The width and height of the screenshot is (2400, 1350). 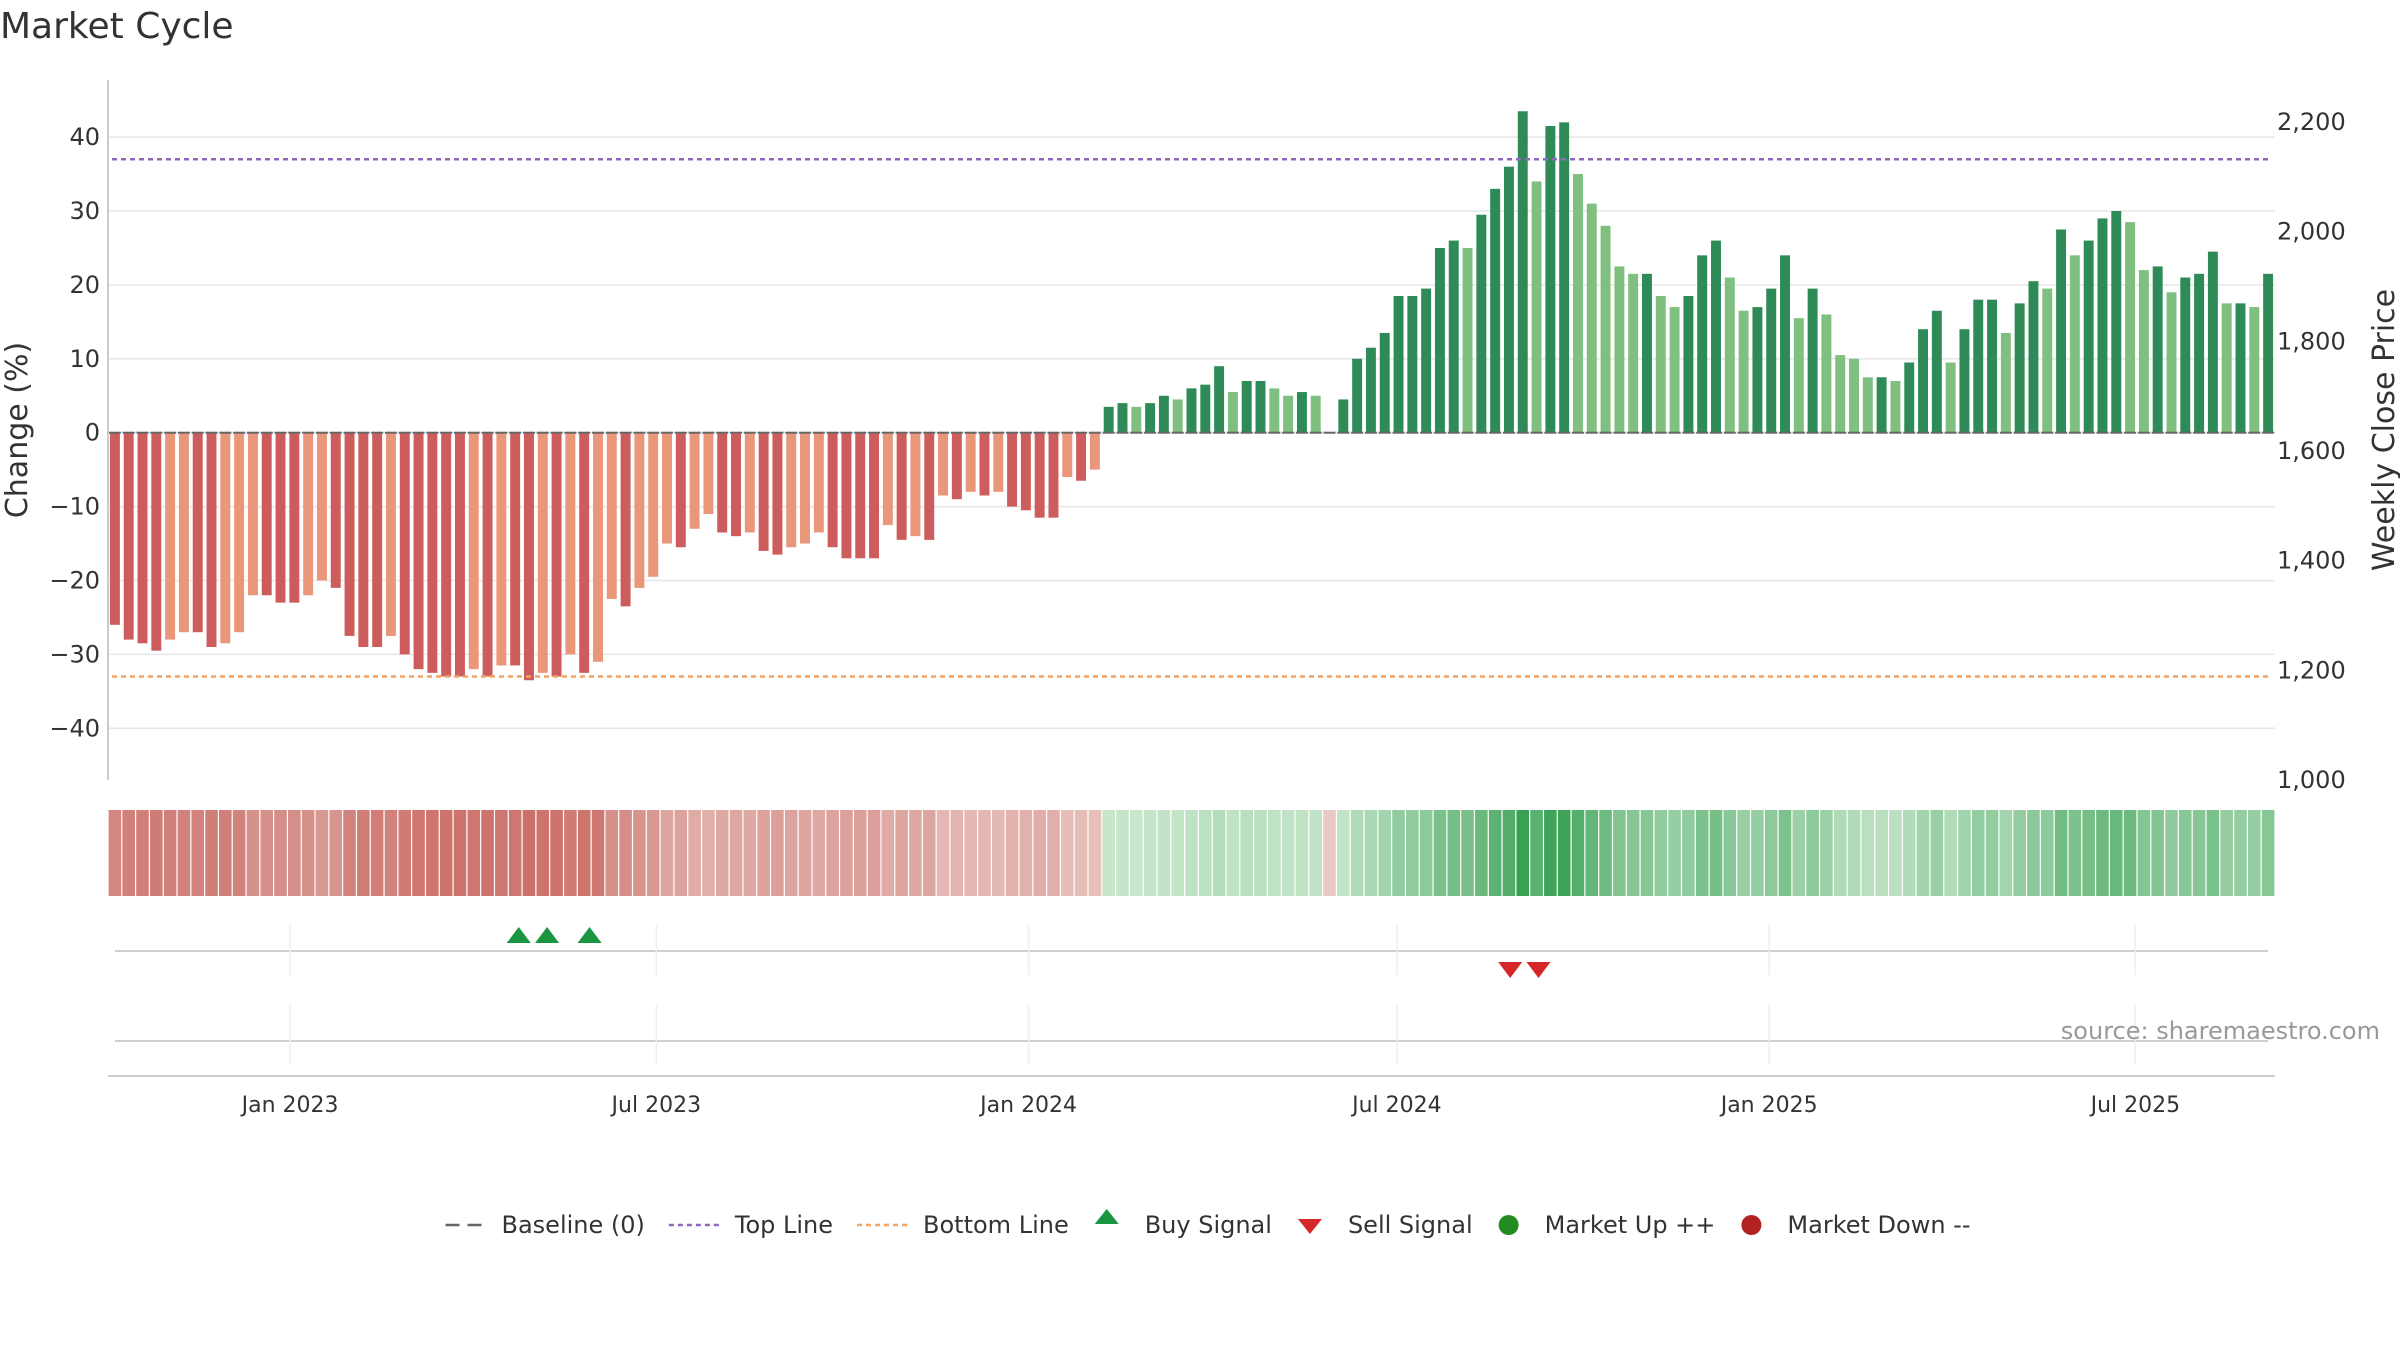 What do you see at coordinates (2311, 561) in the screenshot?
I see `y-tick-right: 1,400` at bounding box center [2311, 561].